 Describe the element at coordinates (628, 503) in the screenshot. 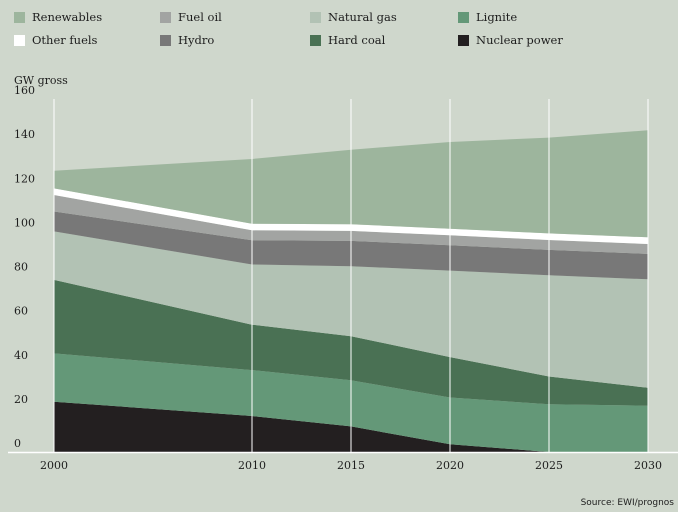

I see `source-note: Source: EWI/prognos` at that location.